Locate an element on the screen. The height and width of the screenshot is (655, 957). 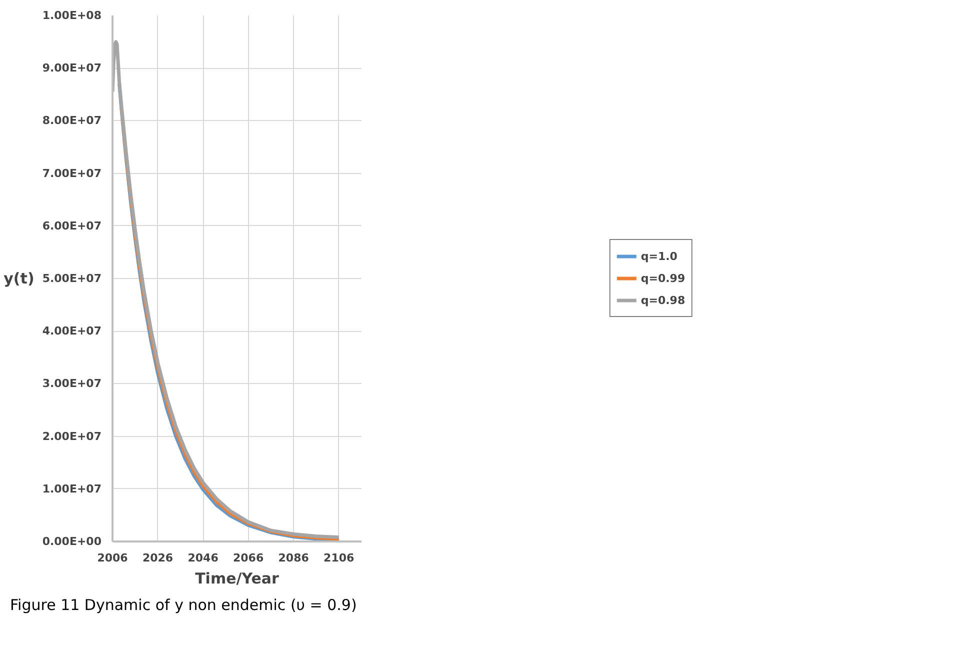
y-axis-title: y(t) is located at coordinates (19, 279).